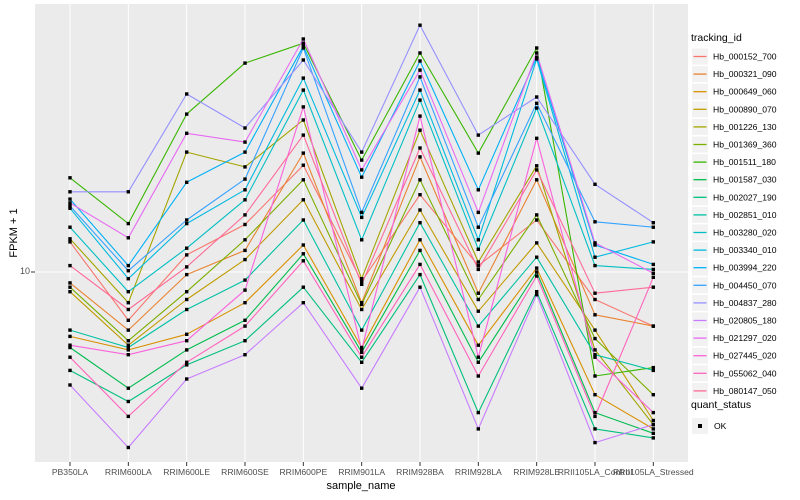 The height and width of the screenshot is (500, 800). I want to click on x-tick-label: RRIM600SE, so click(245, 472).